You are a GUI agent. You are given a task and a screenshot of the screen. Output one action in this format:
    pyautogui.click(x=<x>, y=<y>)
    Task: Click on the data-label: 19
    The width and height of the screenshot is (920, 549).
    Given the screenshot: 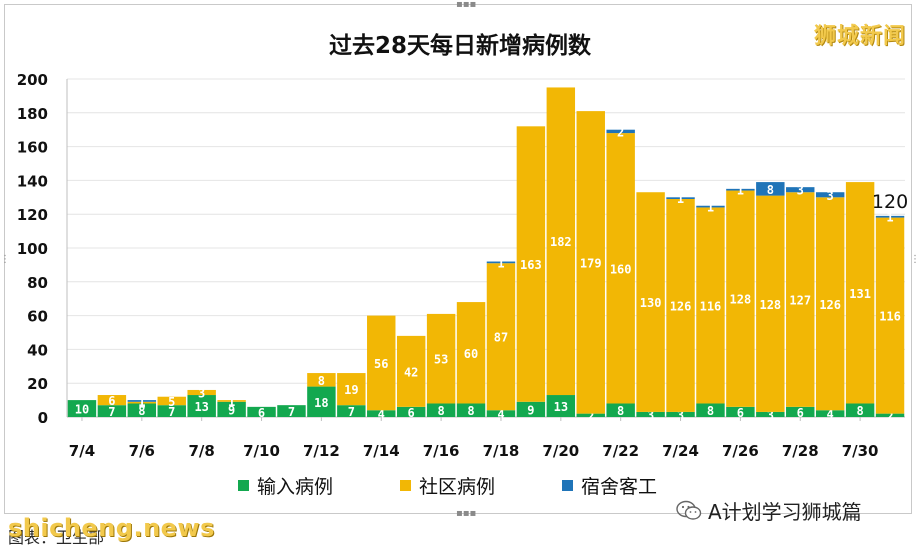 What is the action you would take?
    pyautogui.click(x=351, y=390)
    